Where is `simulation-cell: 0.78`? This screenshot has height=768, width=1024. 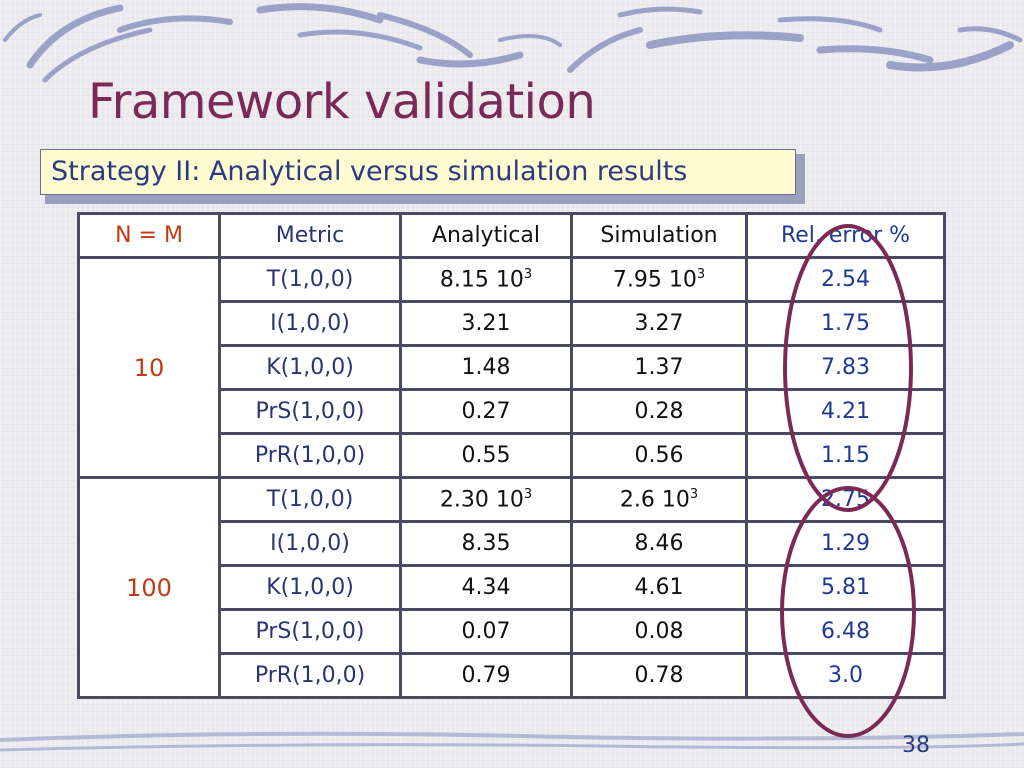 simulation-cell: 0.78 is located at coordinates (659, 675).